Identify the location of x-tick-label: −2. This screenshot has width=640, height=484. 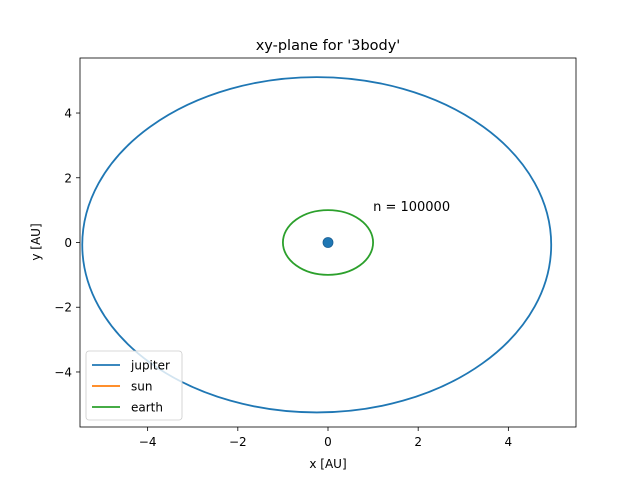
(238, 442).